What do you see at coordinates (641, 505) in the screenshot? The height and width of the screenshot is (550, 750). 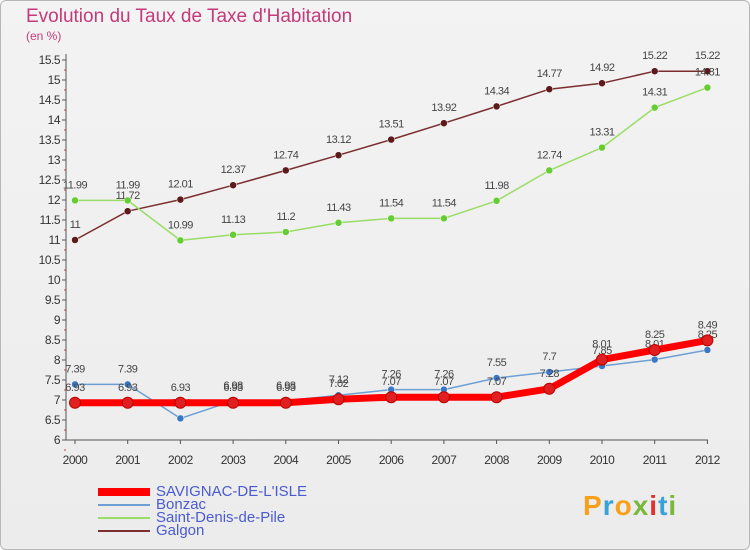 I see `logo-letter: x` at bounding box center [641, 505].